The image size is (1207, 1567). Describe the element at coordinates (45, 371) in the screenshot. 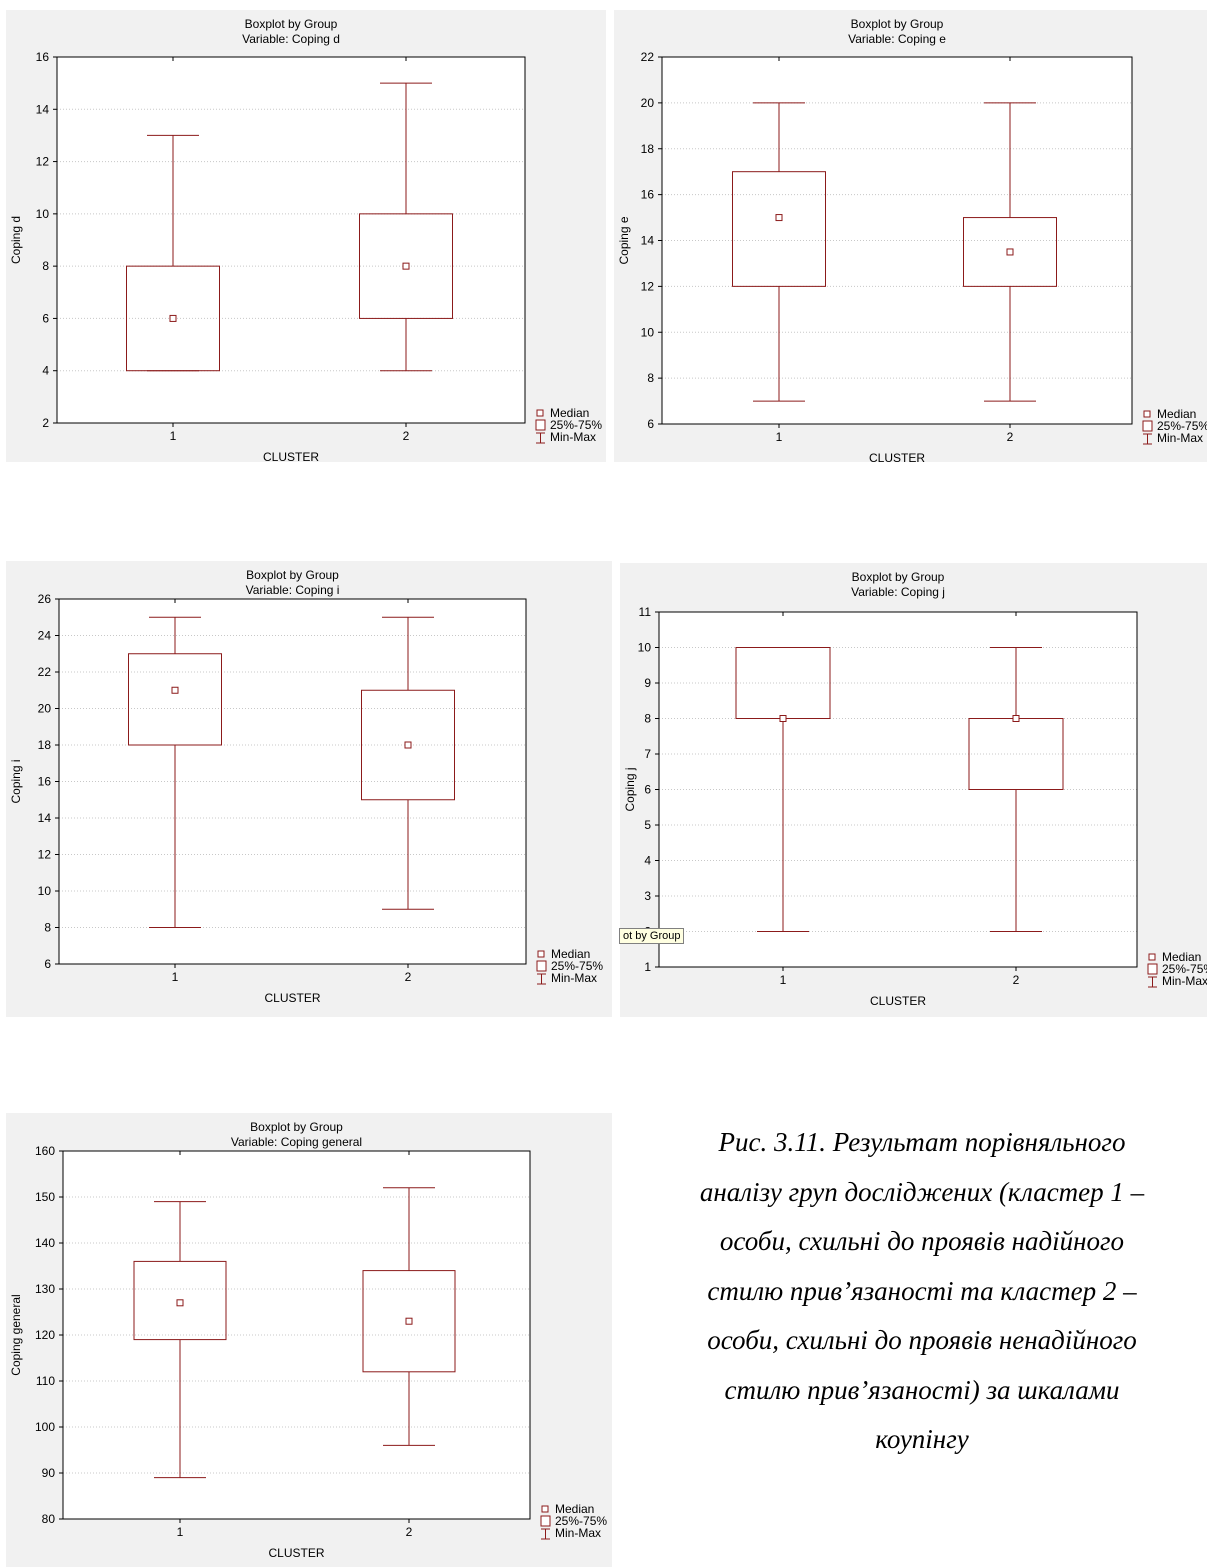

I see `y-tick-label: 4` at that location.